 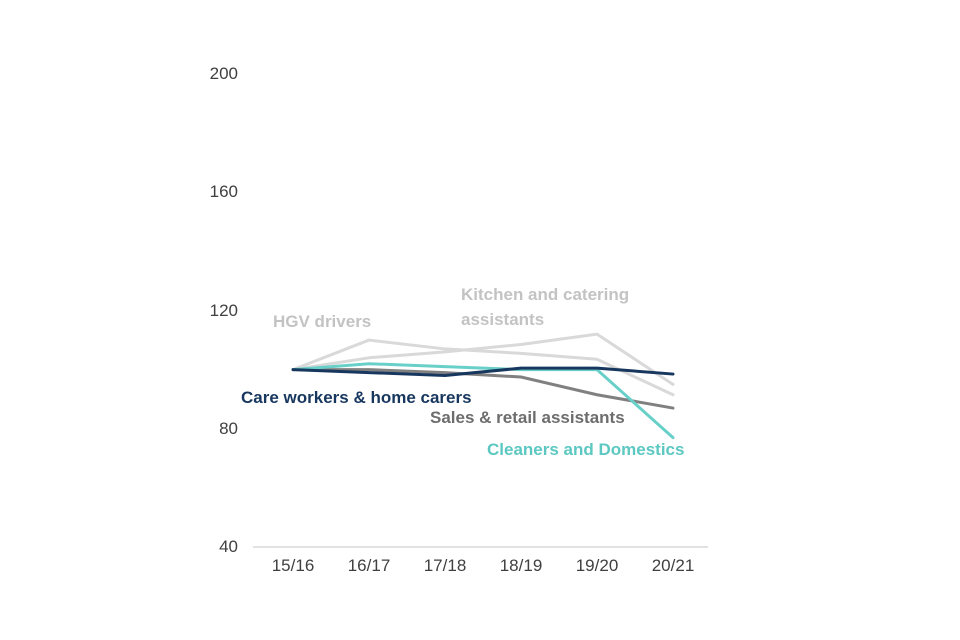 I want to click on series-label-hgv-drivers: HGV drivers, so click(x=322, y=321).